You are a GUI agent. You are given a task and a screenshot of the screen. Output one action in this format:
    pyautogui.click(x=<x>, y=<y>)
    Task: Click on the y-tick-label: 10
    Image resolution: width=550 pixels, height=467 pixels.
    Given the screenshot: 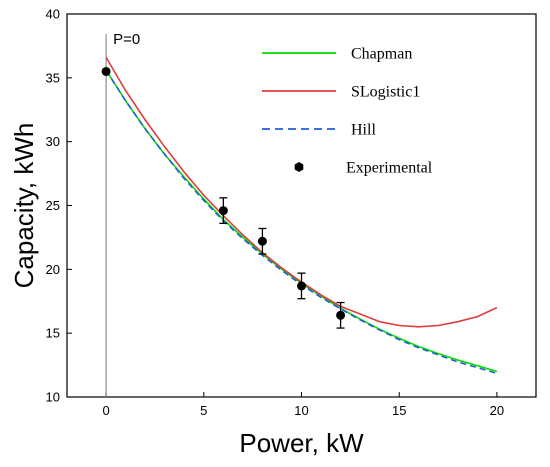 What is the action you would take?
    pyautogui.click(x=53, y=397)
    